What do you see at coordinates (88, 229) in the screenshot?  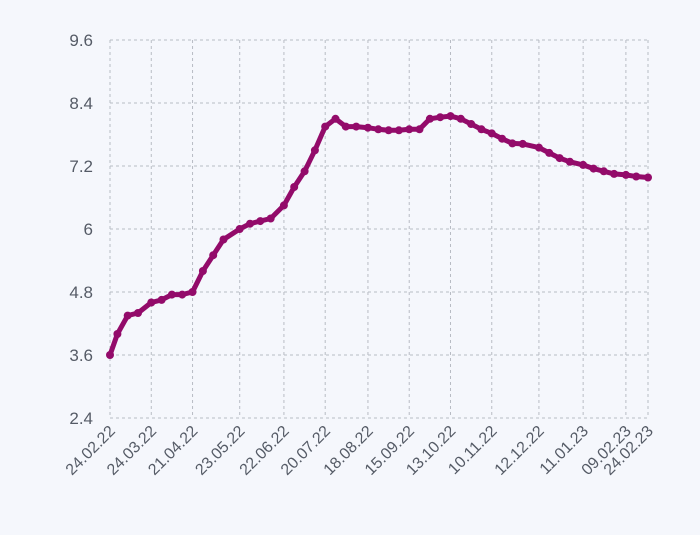 I see `y-tick-label: 6` at bounding box center [88, 229].